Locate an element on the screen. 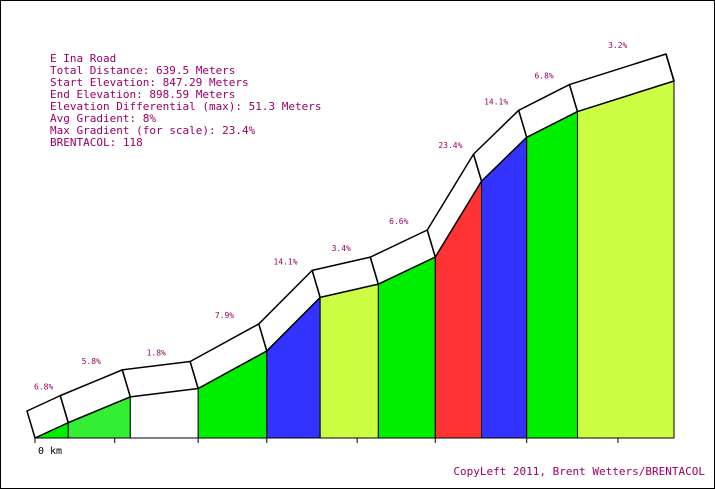  max-gradient: Max Gradient (for scale): 23.4% is located at coordinates (153, 130).